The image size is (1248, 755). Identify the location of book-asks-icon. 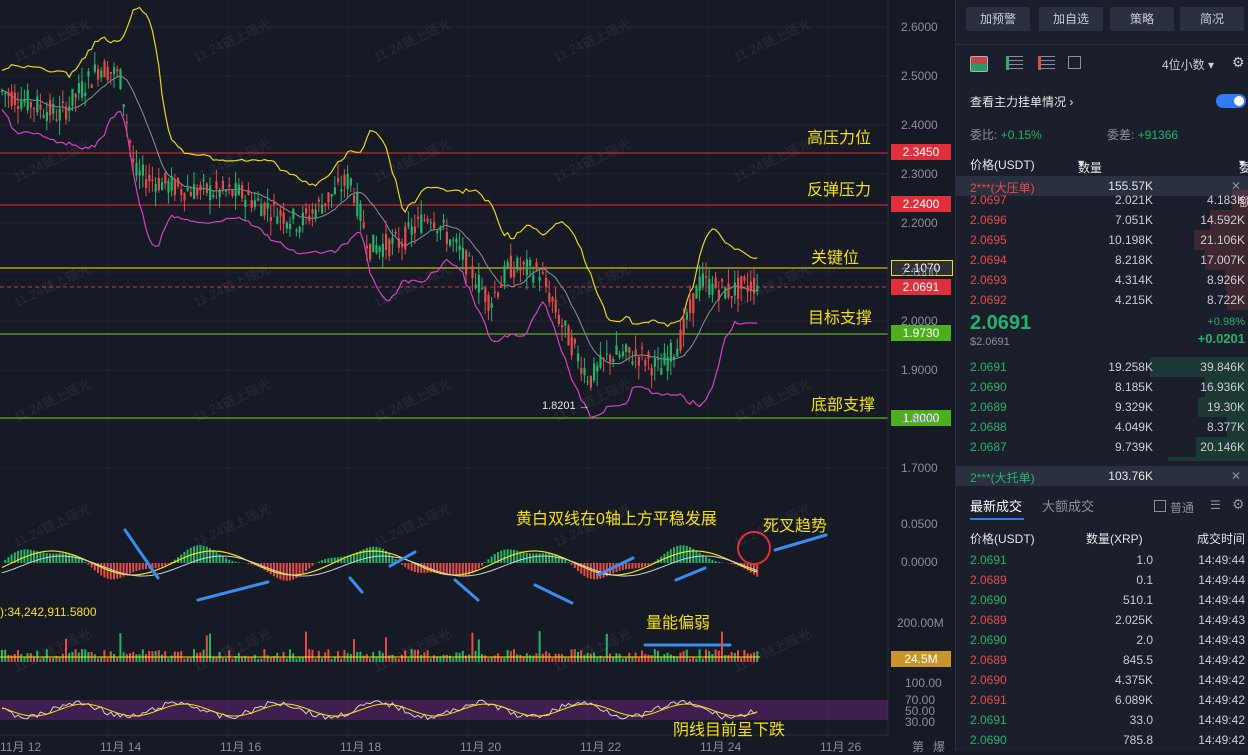
(1046, 63).